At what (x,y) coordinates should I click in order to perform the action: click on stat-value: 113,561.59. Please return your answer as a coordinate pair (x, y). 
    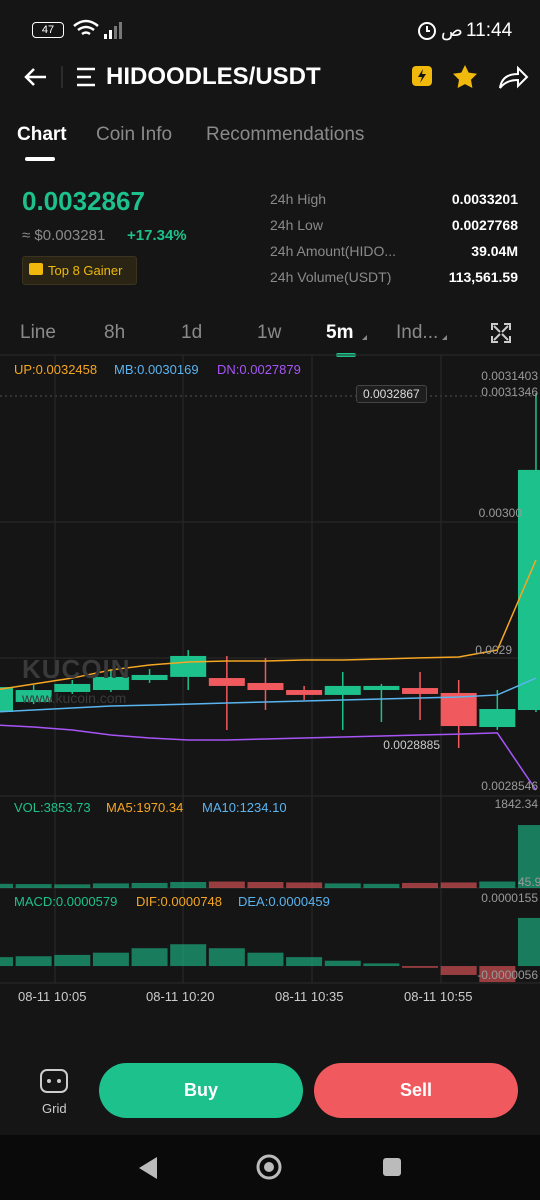
    Looking at the image, I should click on (483, 277).